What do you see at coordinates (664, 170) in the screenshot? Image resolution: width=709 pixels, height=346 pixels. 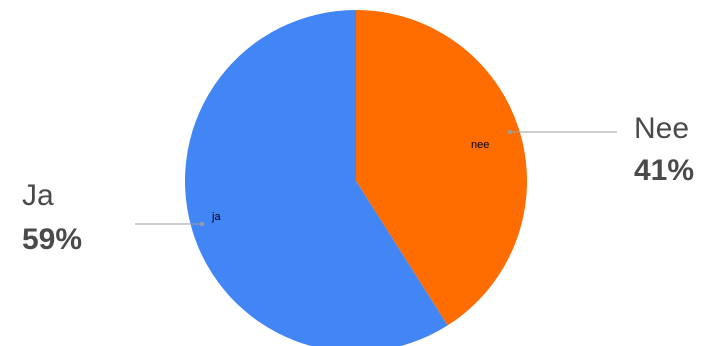 I see `callout-percent-nee: 41%` at bounding box center [664, 170].